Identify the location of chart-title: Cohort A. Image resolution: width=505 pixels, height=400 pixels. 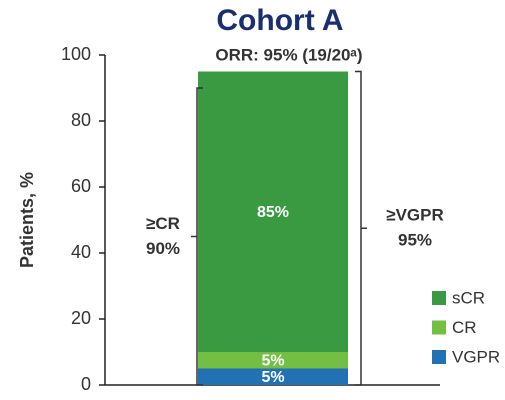
(279, 20).